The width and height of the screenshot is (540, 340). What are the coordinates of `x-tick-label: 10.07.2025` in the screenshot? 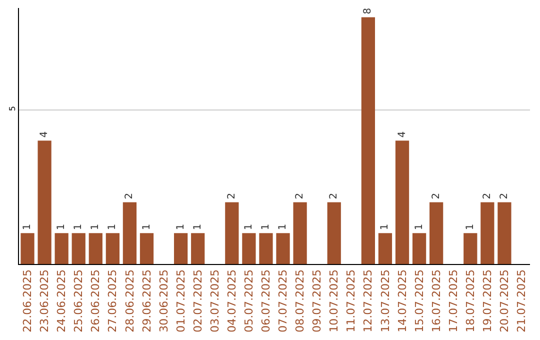 It's located at (334, 300).